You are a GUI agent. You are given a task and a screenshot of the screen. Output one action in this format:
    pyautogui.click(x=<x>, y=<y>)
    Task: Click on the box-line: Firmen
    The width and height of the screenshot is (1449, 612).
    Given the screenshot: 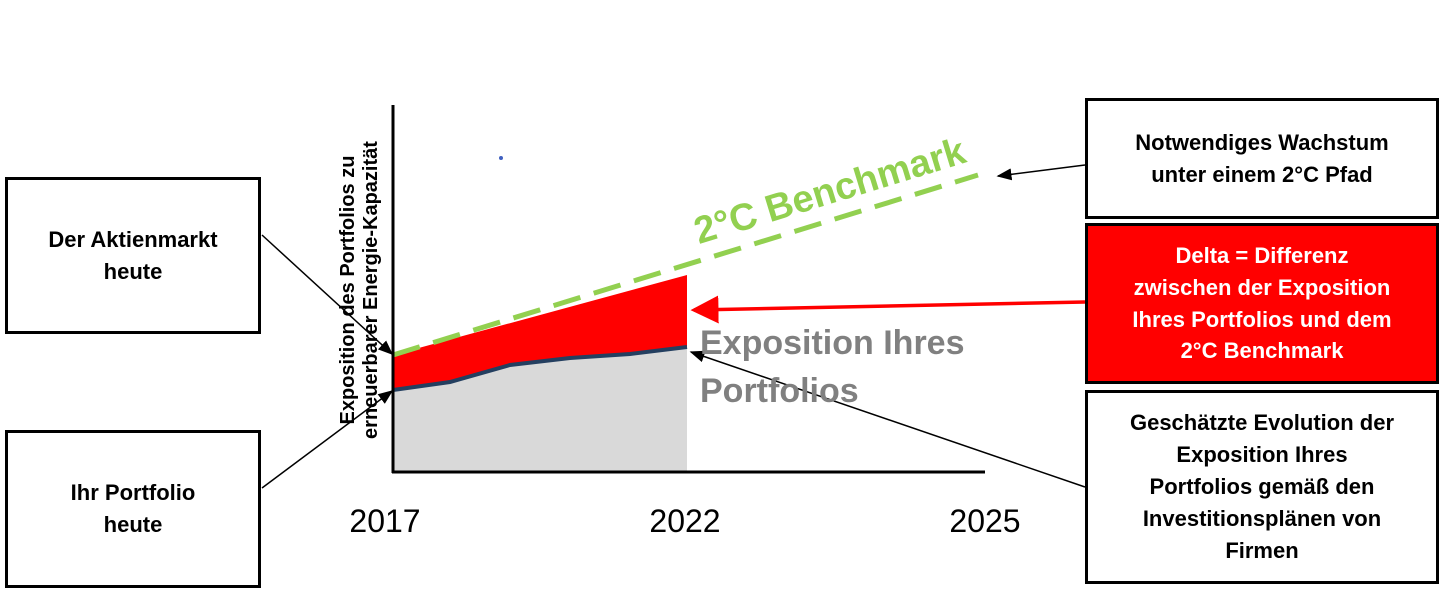 What is the action you would take?
    pyautogui.click(x=1262, y=550)
    